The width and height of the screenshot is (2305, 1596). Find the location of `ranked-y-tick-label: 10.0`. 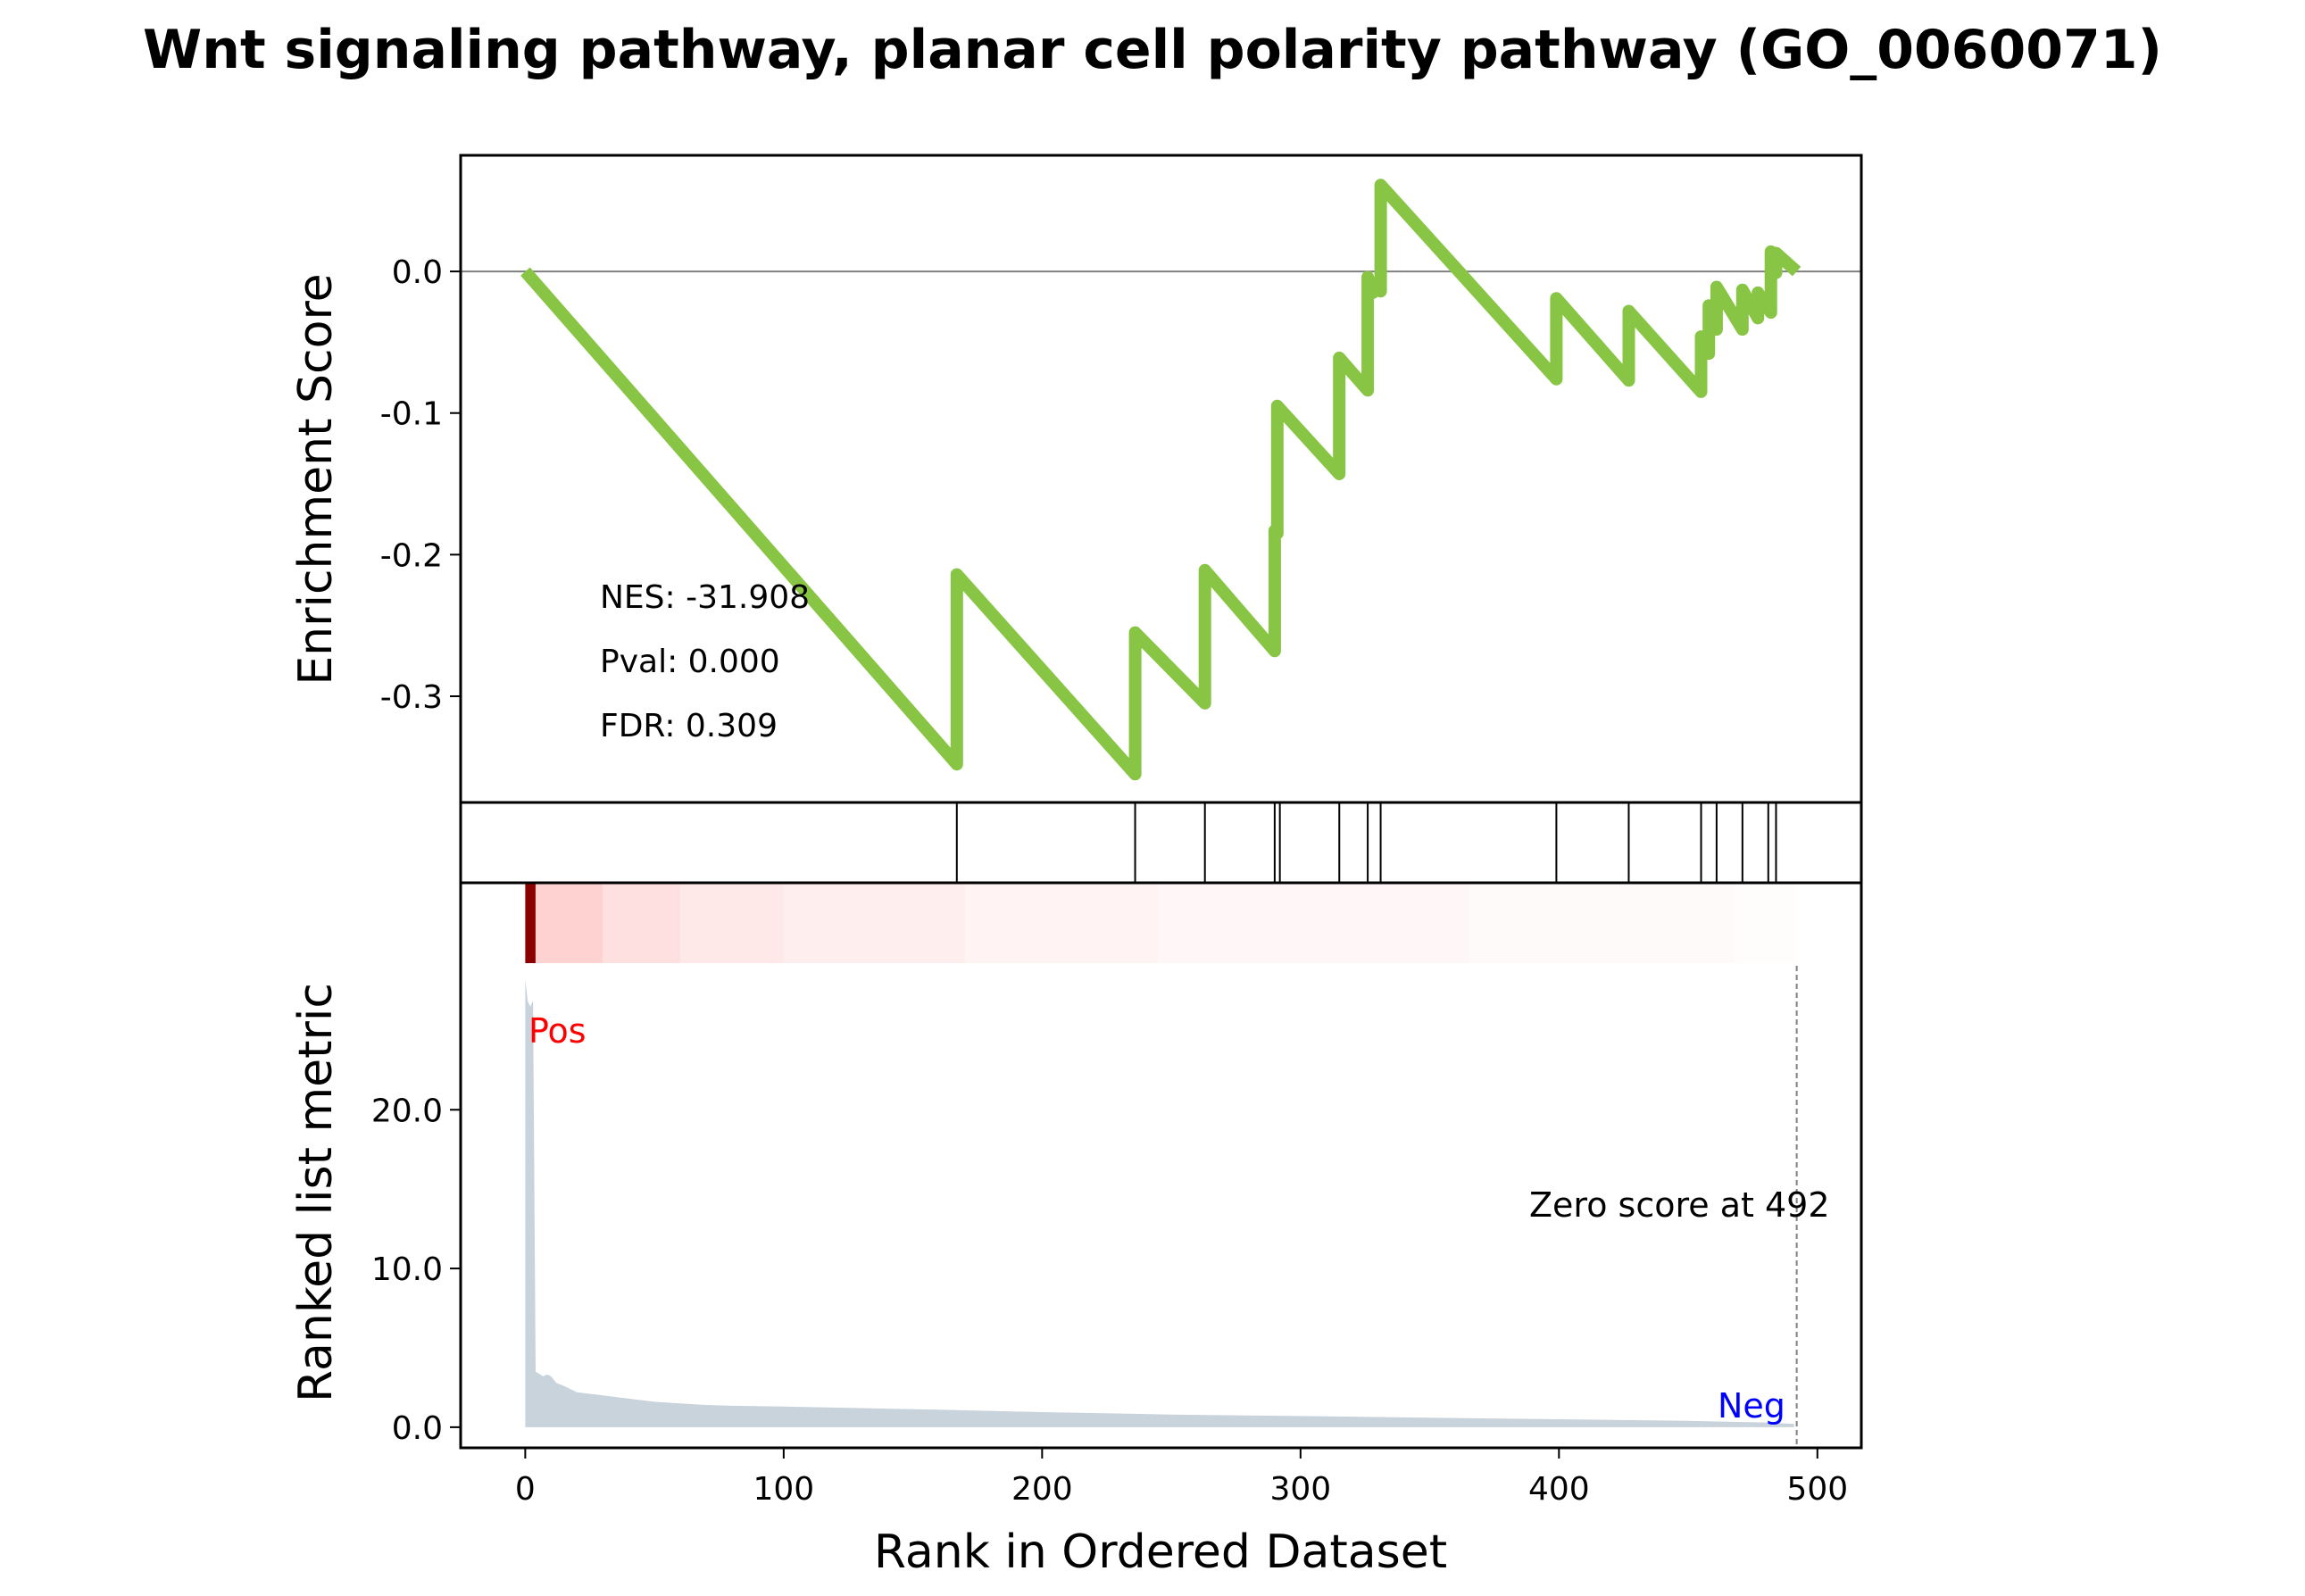

ranked-y-tick-label: 10.0 is located at coordinates (407, 1269).